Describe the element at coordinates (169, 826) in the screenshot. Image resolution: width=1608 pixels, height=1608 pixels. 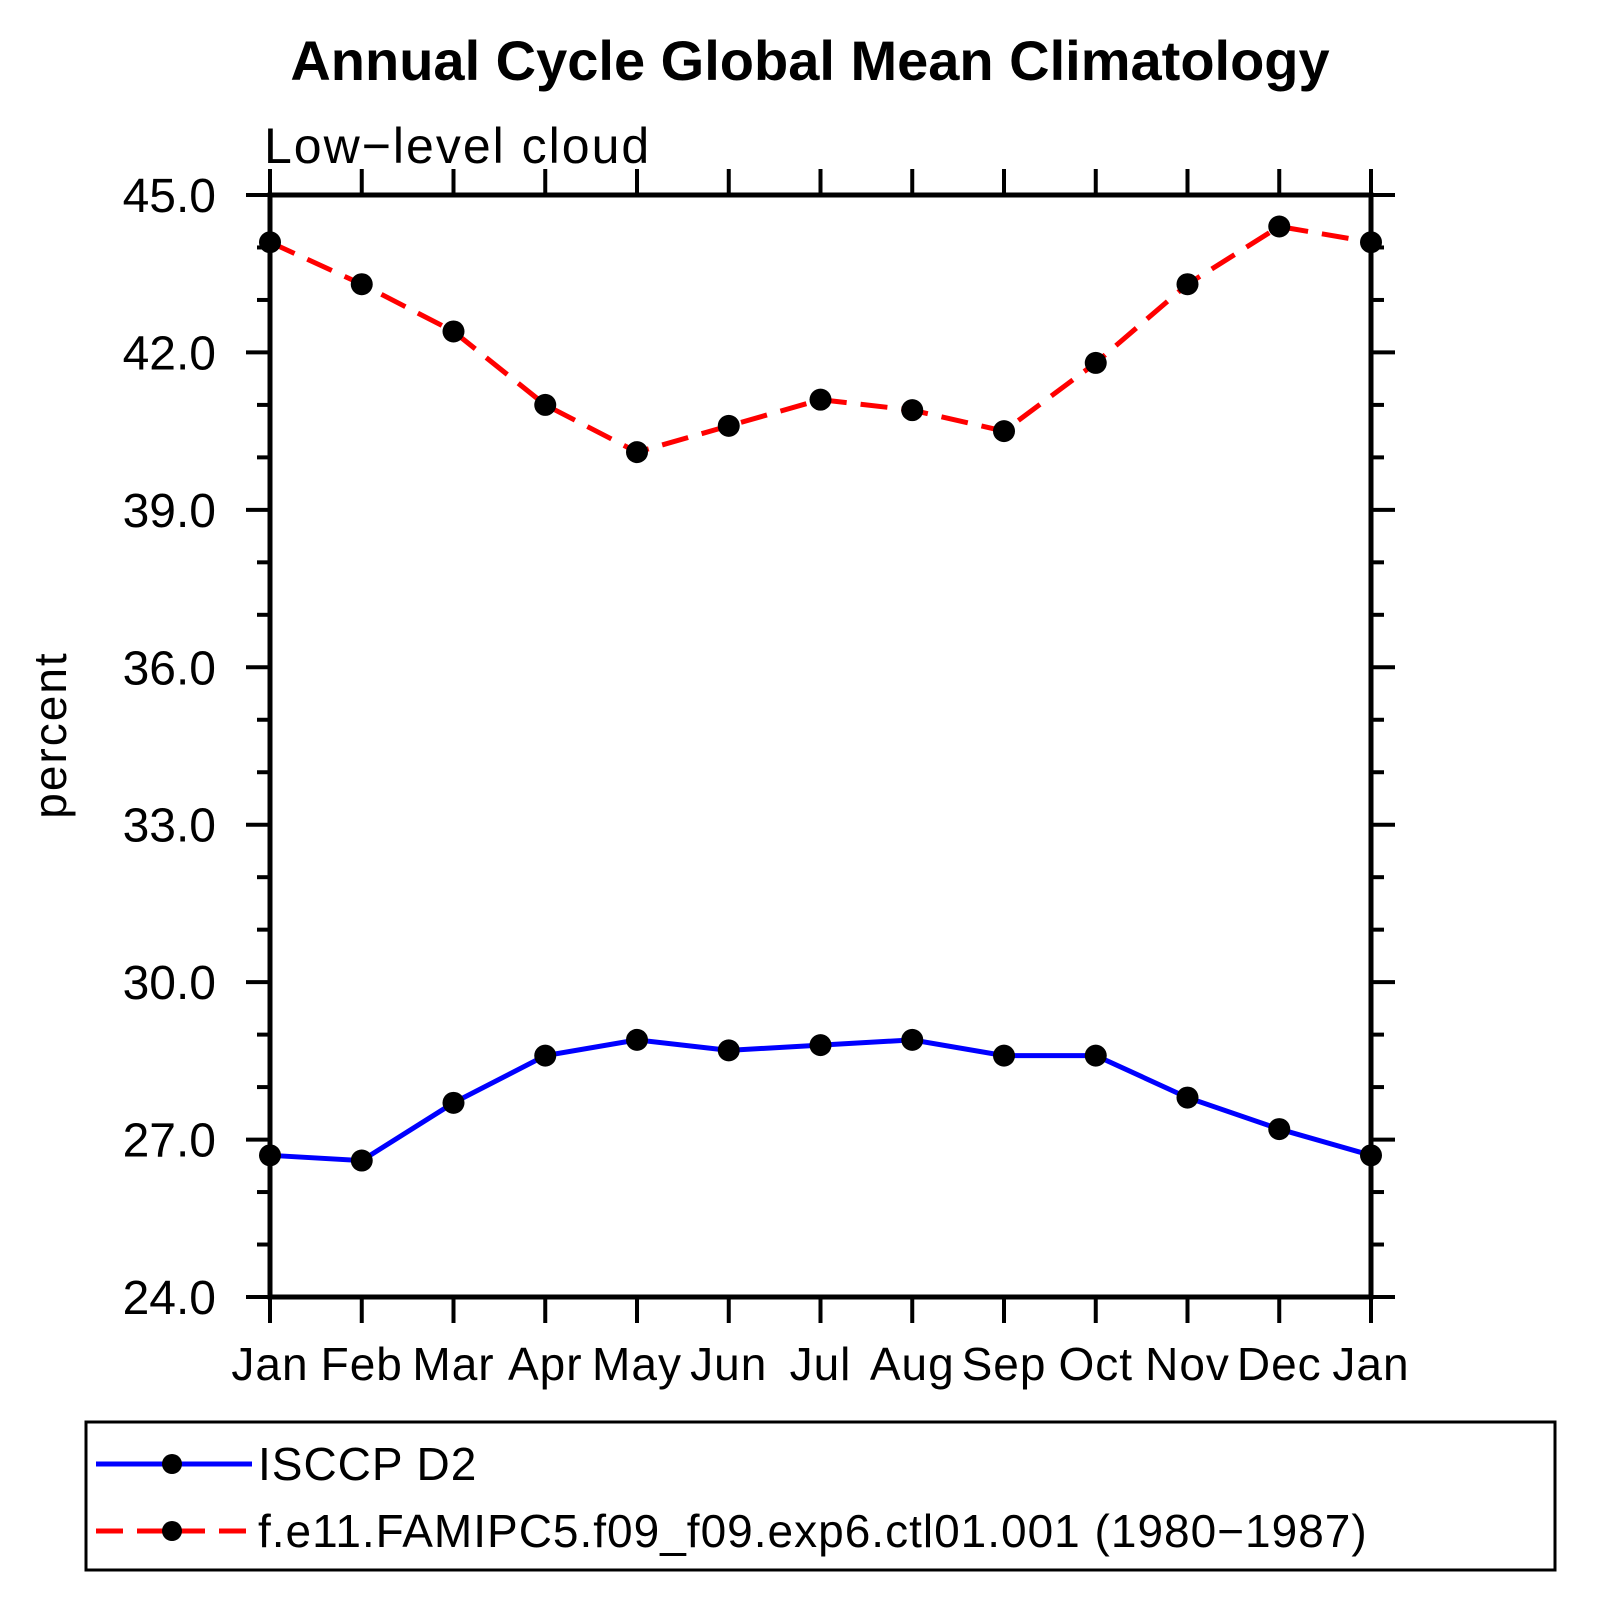
I see `y-tick-label: 33.0` at that location.